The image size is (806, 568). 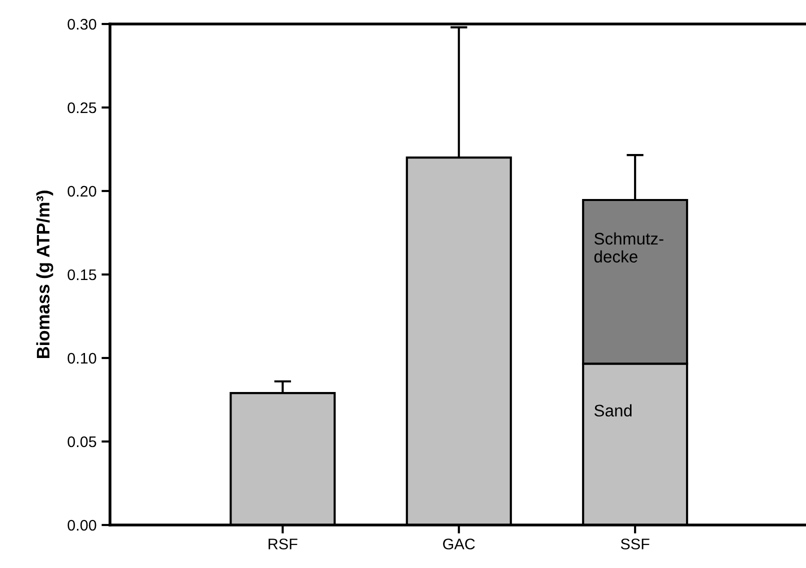 I want to click on series-label: Schmutz- decke, so click(x=629, y=247).